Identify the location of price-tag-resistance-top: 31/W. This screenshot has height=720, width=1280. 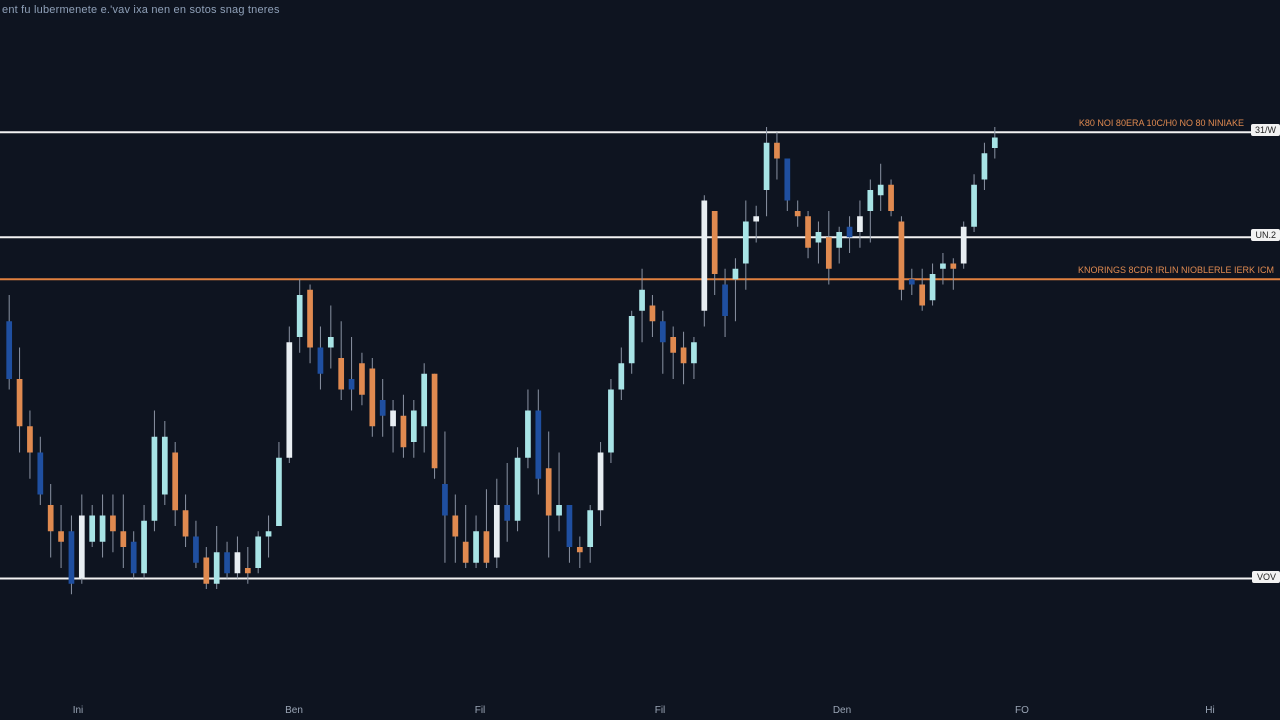
(1265, 130).